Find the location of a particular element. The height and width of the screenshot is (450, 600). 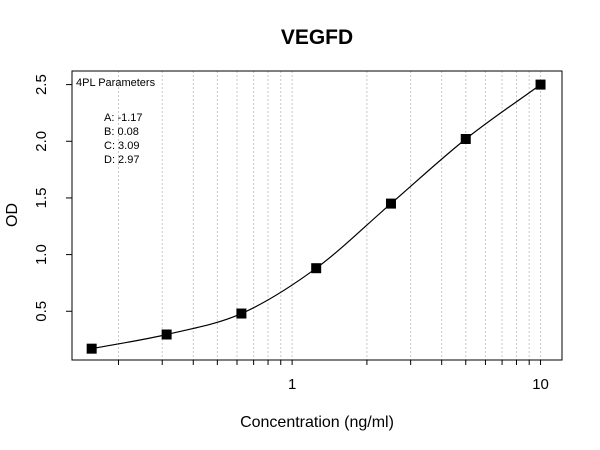

x-tick-label: 10 is located at coordinates (540, 384).